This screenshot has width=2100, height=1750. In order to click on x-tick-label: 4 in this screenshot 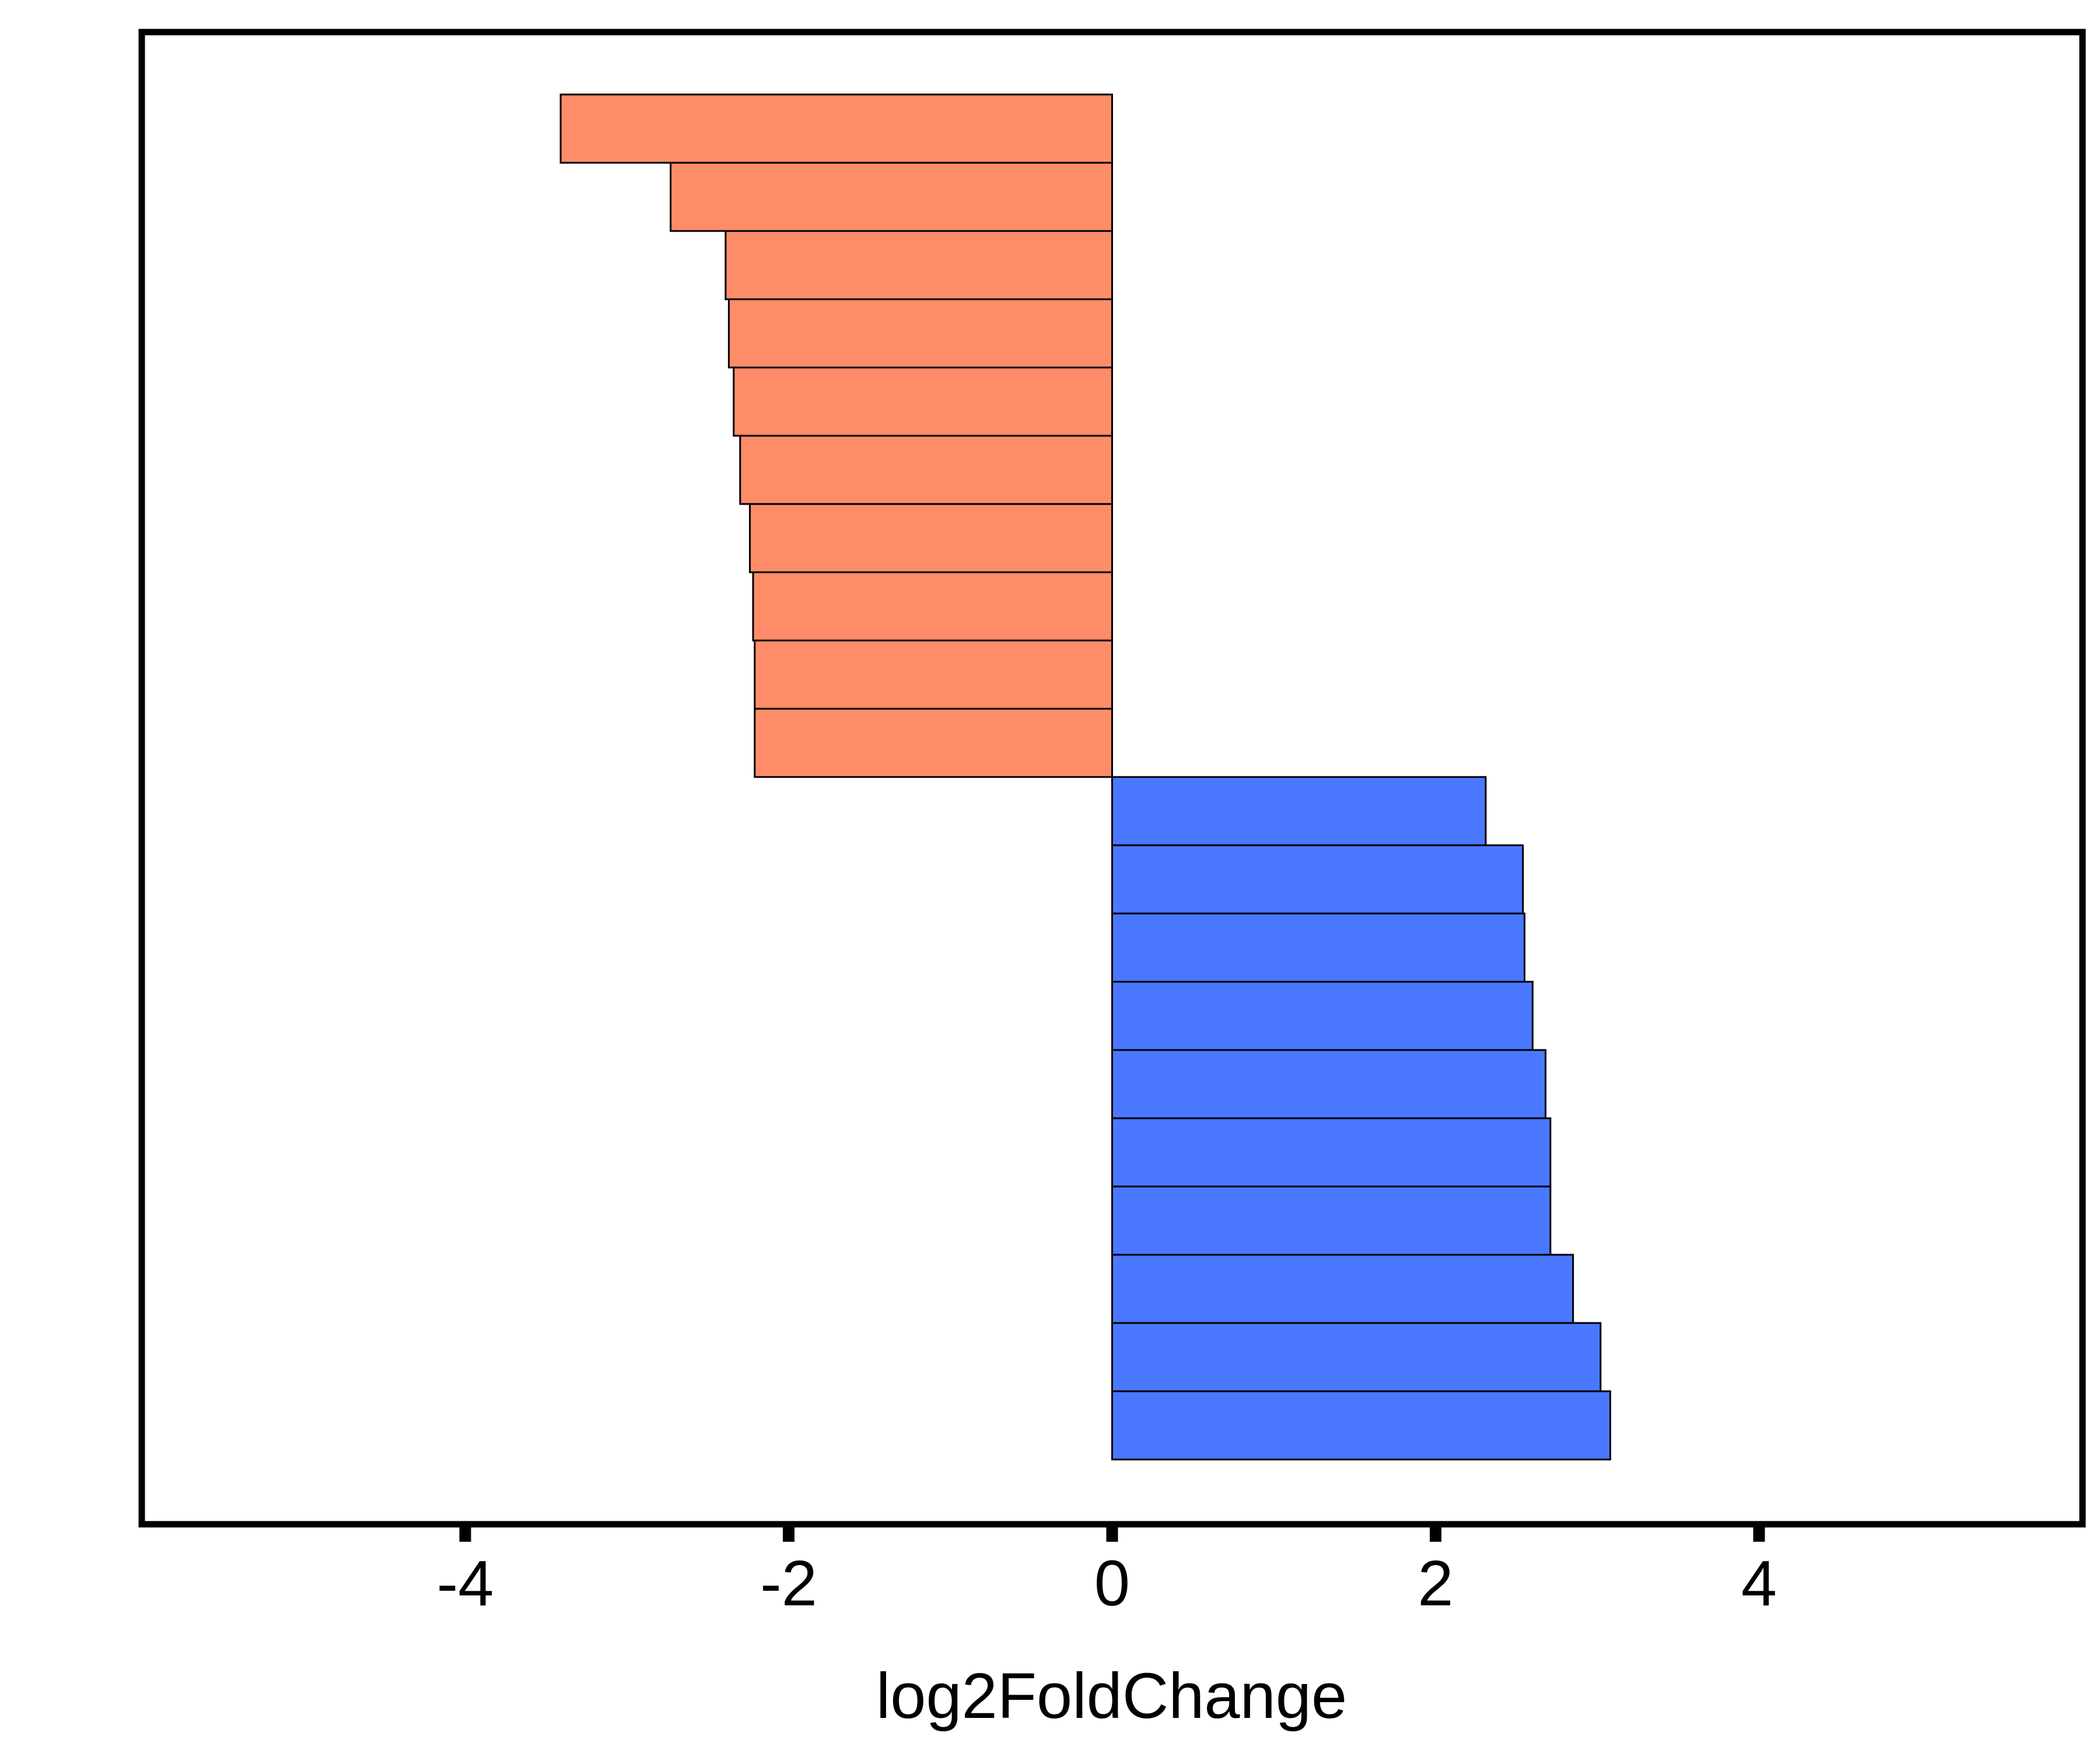, I will do `click(1759, 1583)`.